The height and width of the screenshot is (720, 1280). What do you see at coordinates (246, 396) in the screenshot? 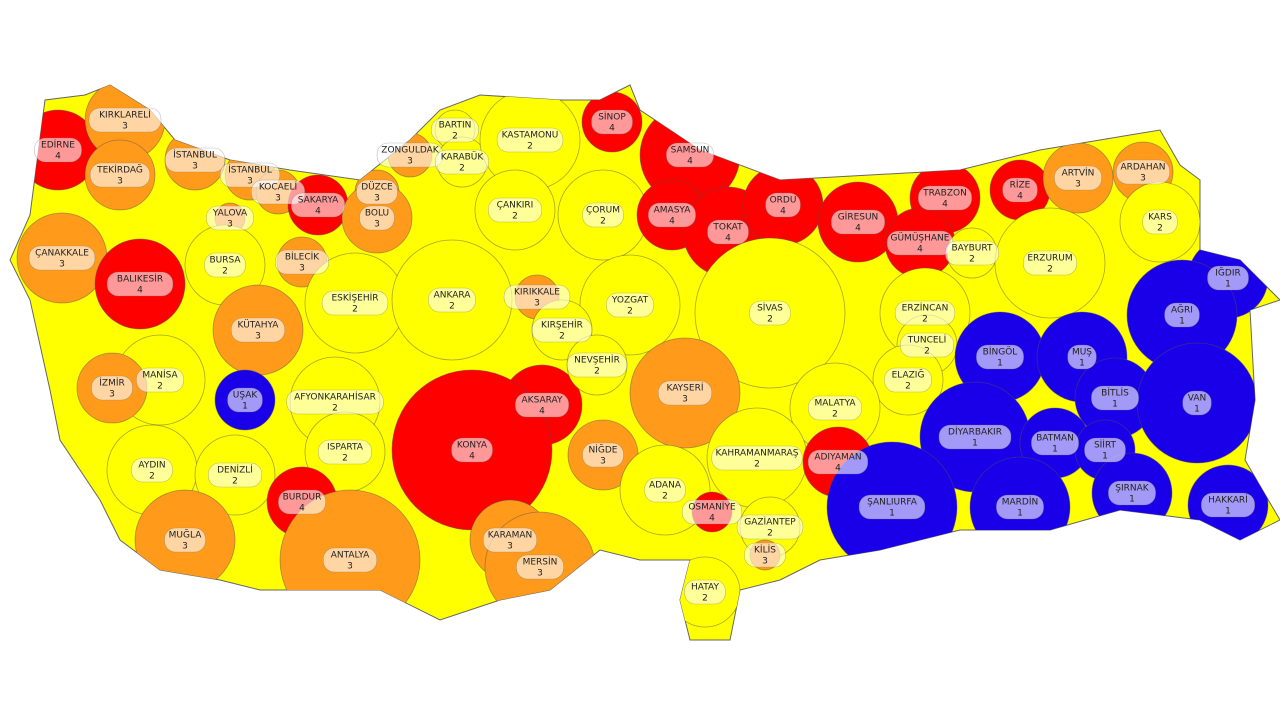
I see `province-name: UŞAK` at bounding box center [246, 396].